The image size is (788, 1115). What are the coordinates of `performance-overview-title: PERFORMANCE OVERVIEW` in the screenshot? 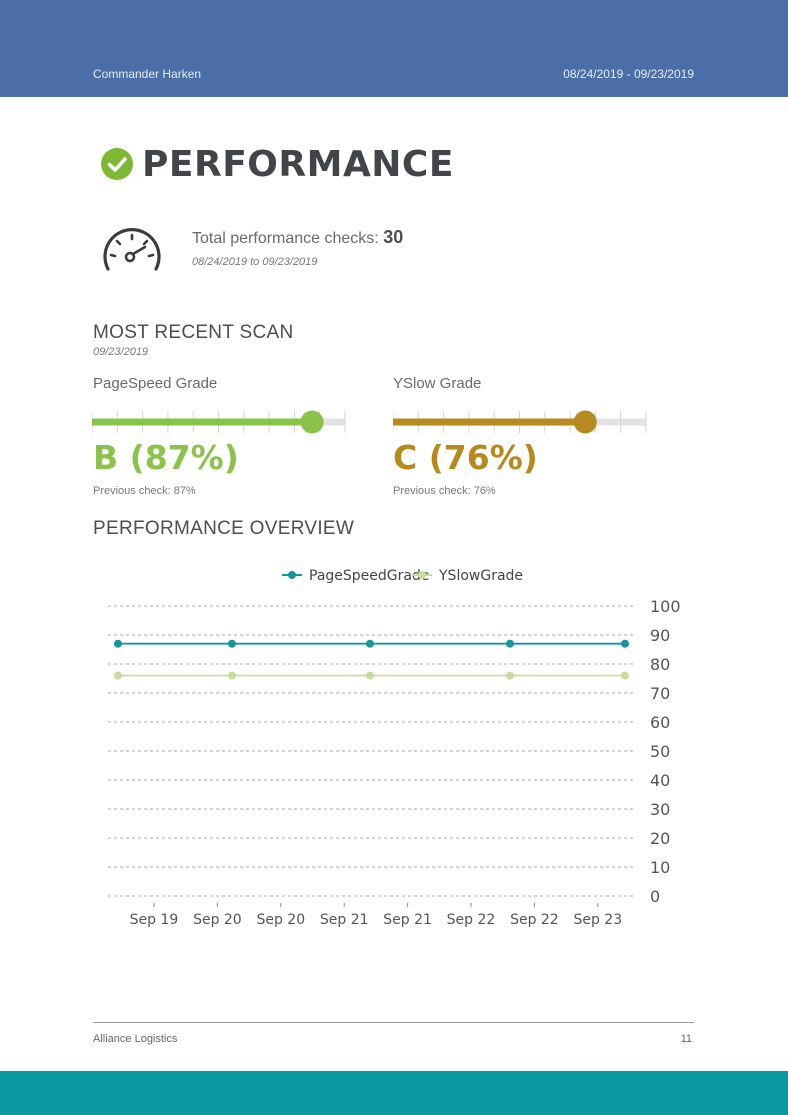 It's located at (224, 528).